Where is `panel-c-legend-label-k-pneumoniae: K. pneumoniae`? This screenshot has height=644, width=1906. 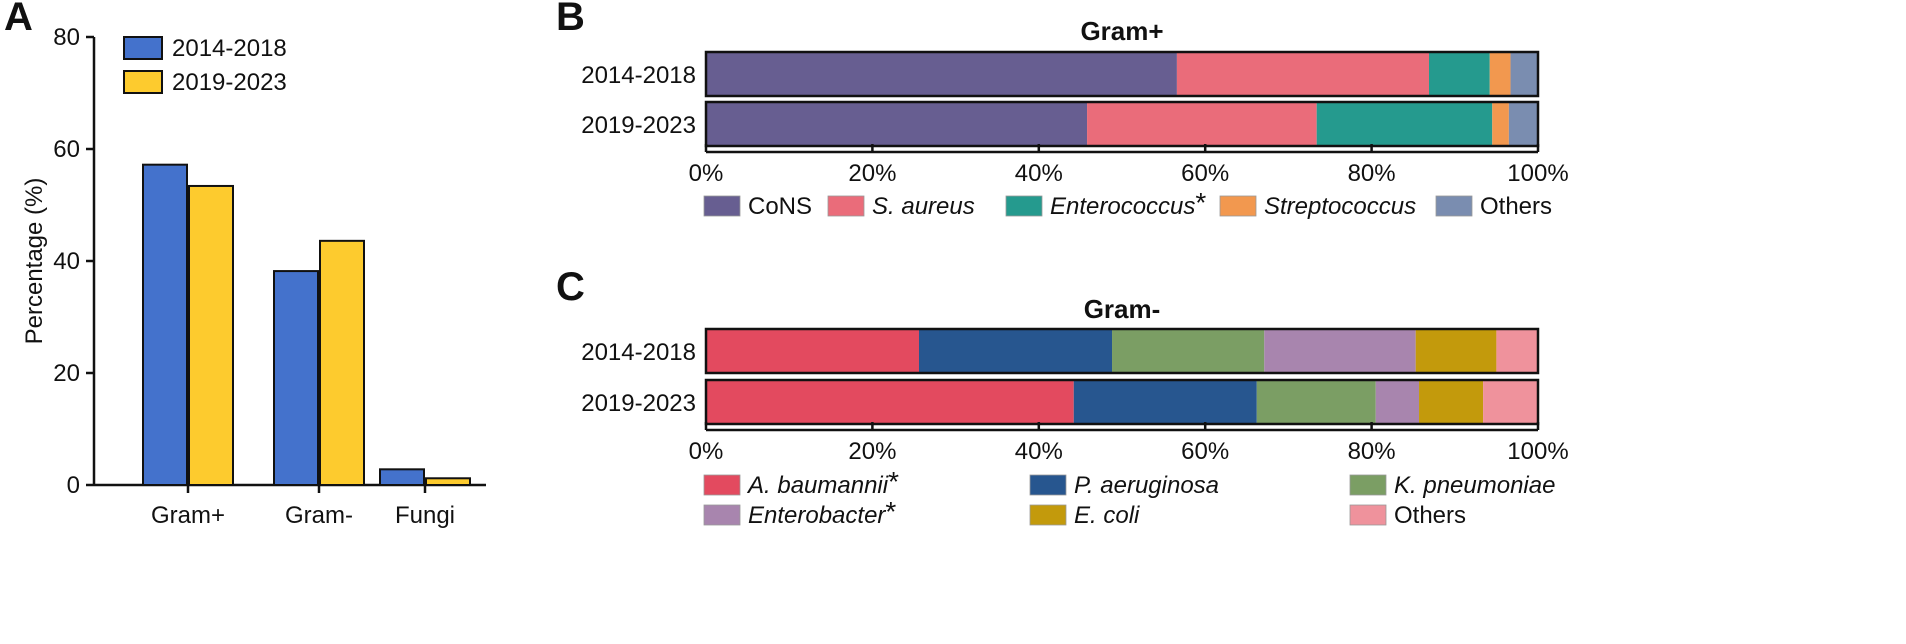
panel-c-legend-label-k-pneumoniae: K. pneumoniae is located at coordinates (1474, 485).